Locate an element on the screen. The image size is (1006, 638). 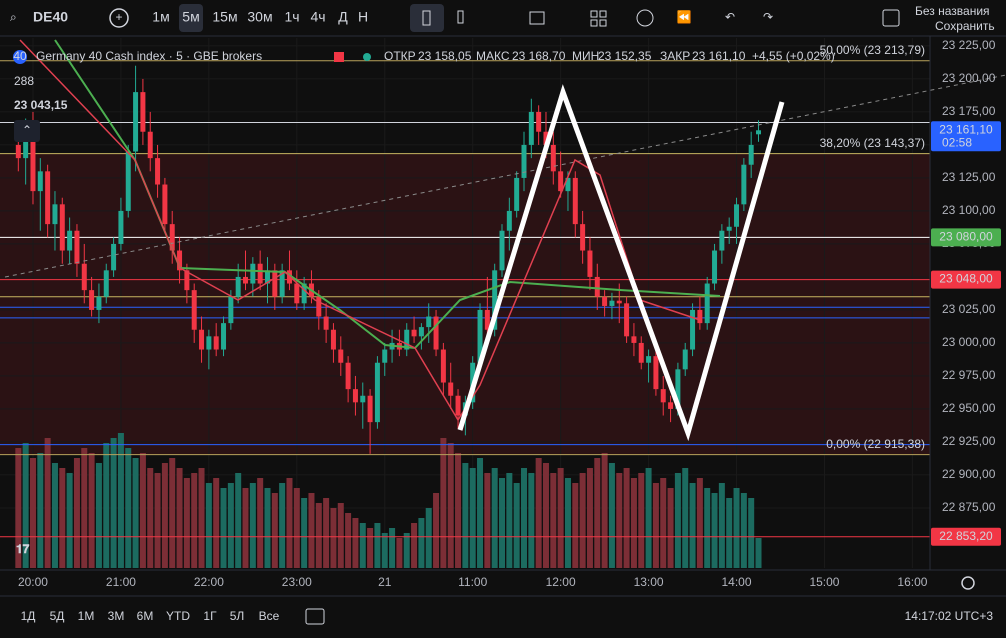
collapse-icon: ⌃ is located at coordinates (27, 130).